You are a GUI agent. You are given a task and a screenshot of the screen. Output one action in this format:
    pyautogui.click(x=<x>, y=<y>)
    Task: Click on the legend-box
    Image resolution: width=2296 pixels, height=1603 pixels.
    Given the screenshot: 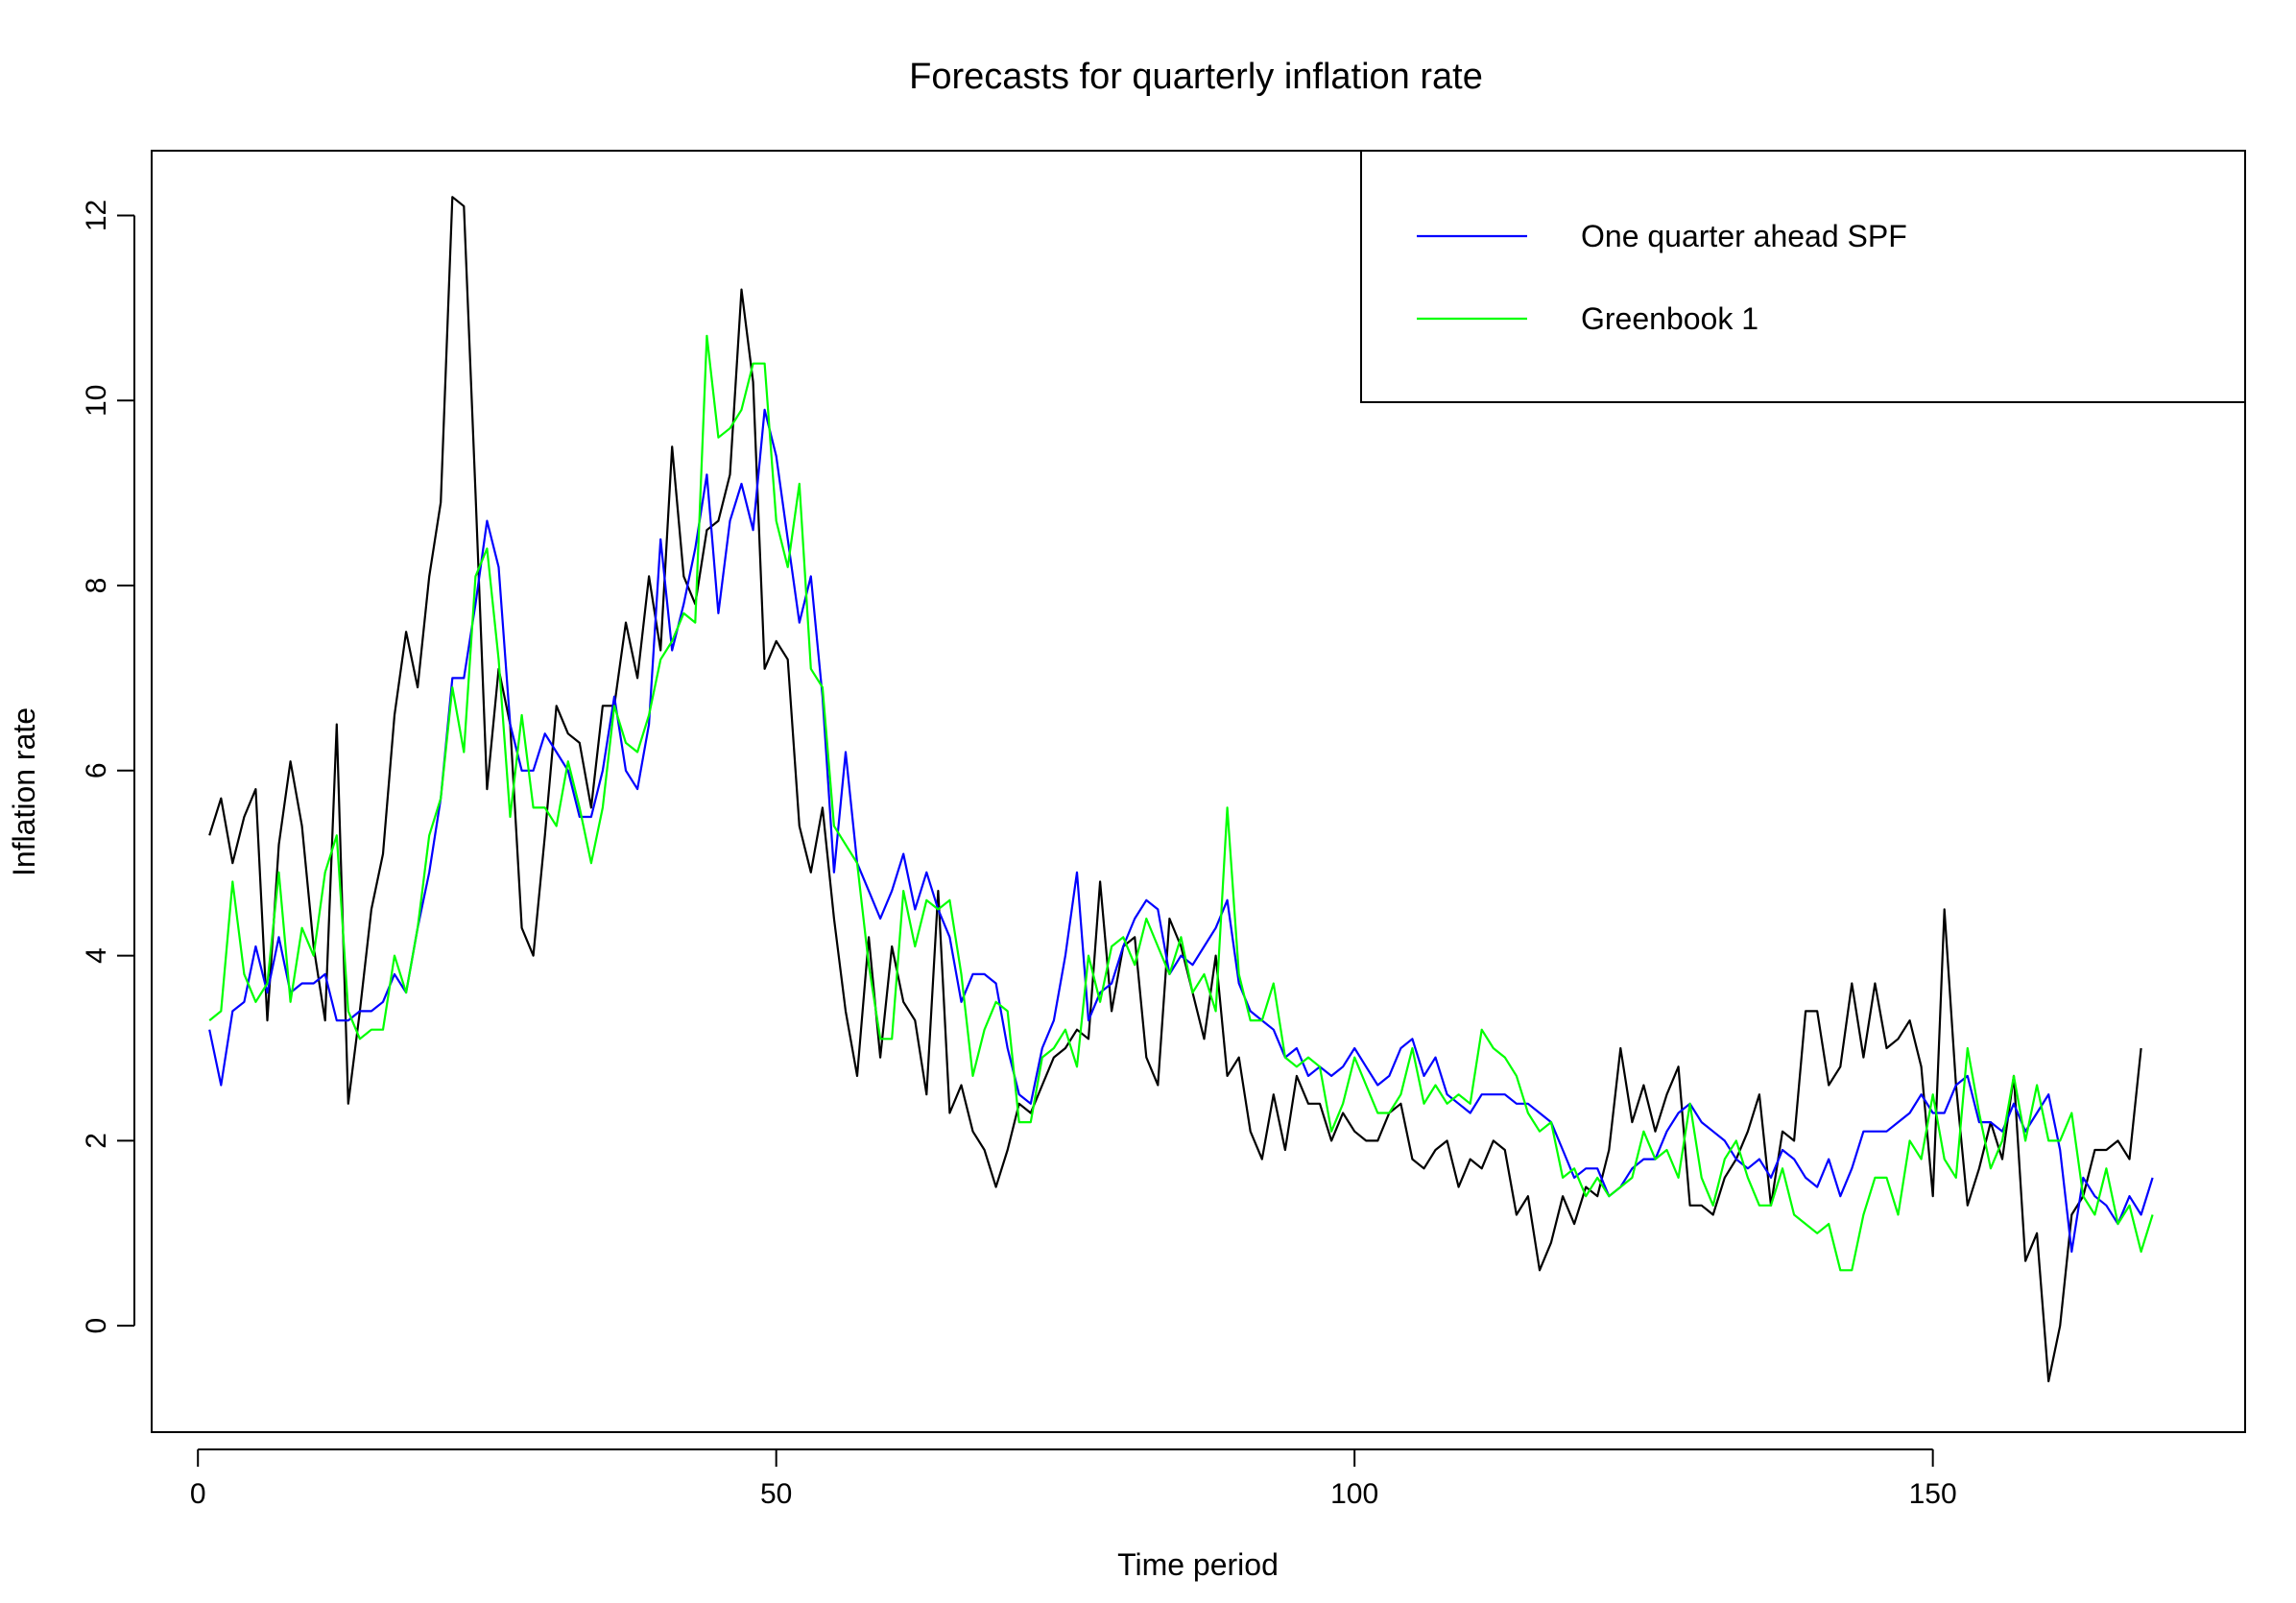 What is the action you would take?
    pyautogui.click(x=1803, y=276)
    